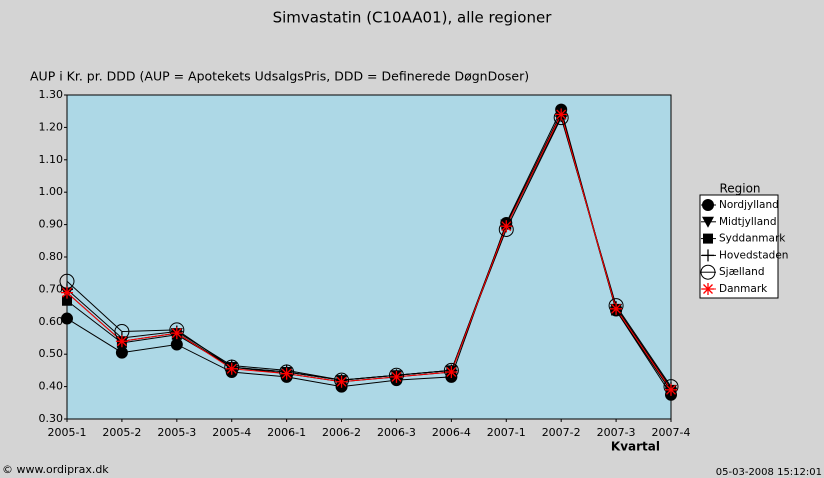 Image resolution: width=824 pixels, height=478 pixels. What do you see at coordinates (51, 191) in the screenshot?
I see `y-tick-label: 1.00` at bounding box center [51, 191].